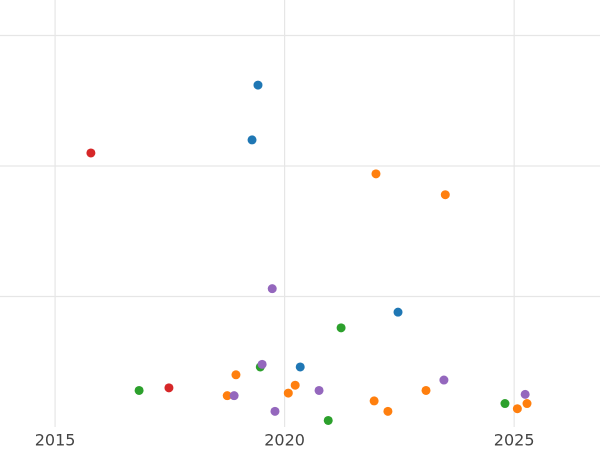 The height and width of the screenshot is (450, 600). What do you see at coordinates (514, 440) in the screenshot?
I see `x-tick-label: 2025` at bounding box center [514, 440].